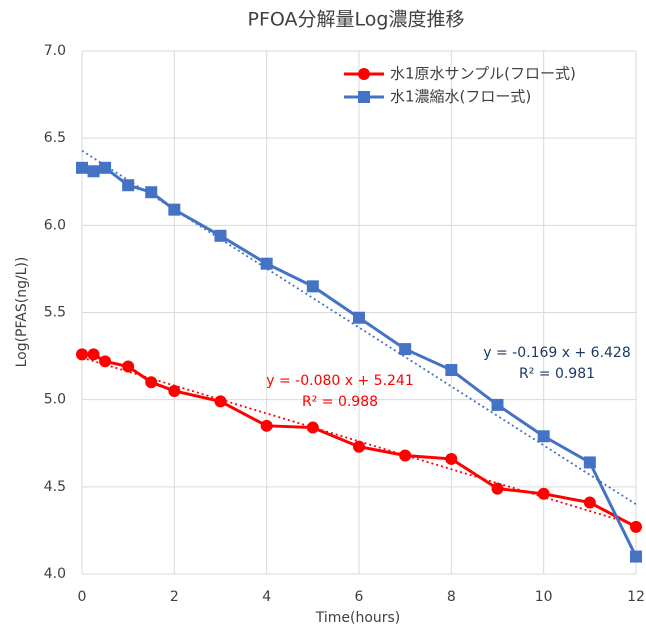  What do you see at coordinates (55, 225) in the screenshot?
I see `y-tick-label: 6.0` at bounding box center [55, 225].